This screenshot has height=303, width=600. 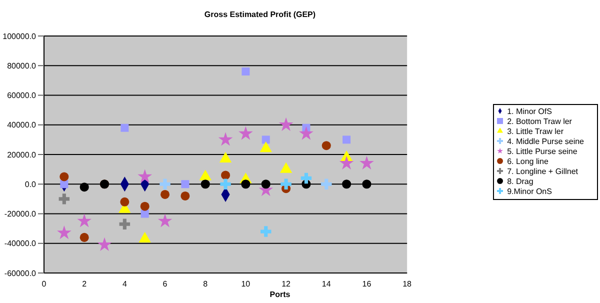 What do you see at coordinates (327, 284) in the screenshot?
I see `x-tick-label: 14` at bounding box center [327, 284].